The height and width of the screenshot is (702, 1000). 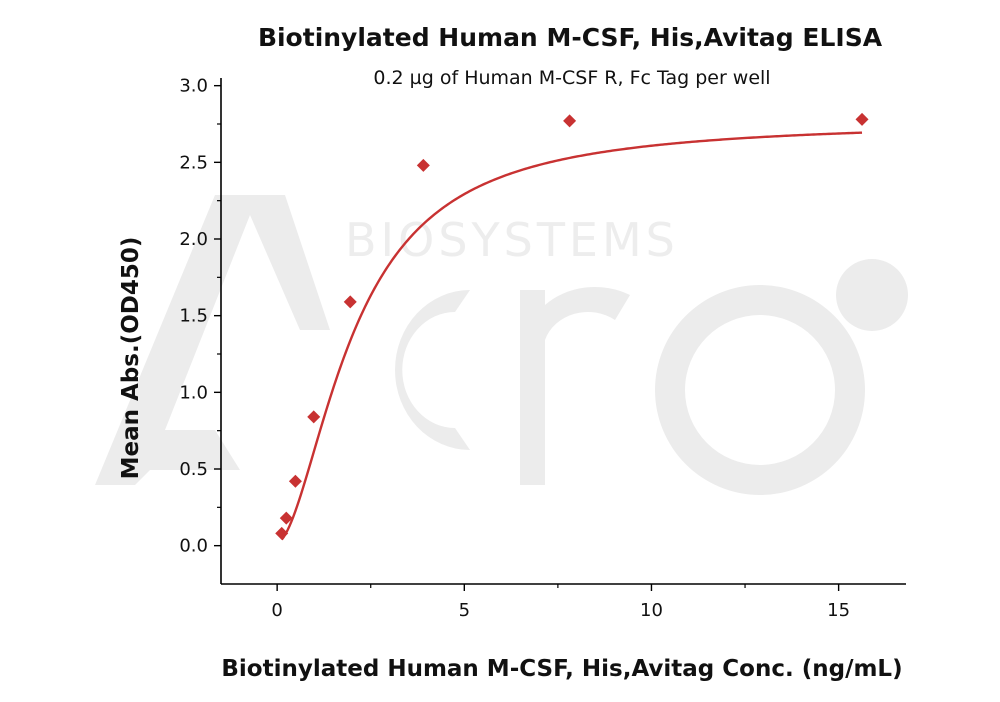 What do you see at coordinates (193, 546) in the screenshot?
I see `y-tick-label: 0.0` at bounding box center [193, 546].